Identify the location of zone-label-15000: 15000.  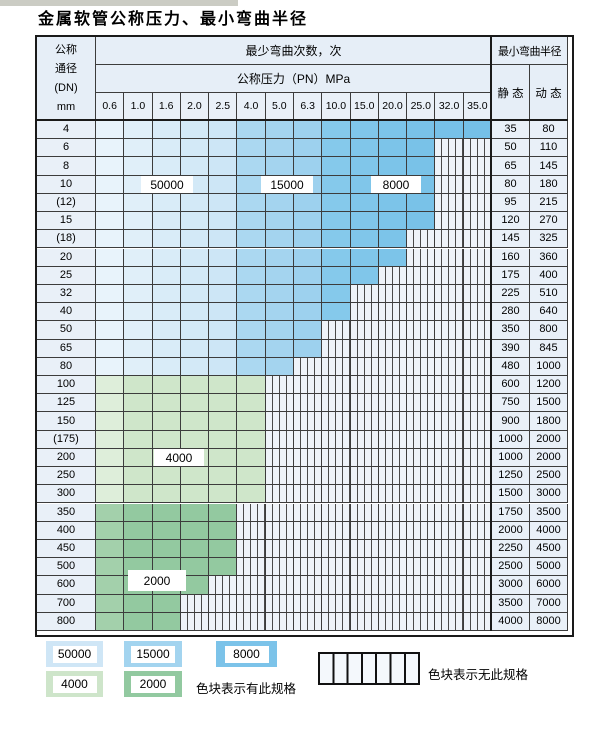
(287, 184).